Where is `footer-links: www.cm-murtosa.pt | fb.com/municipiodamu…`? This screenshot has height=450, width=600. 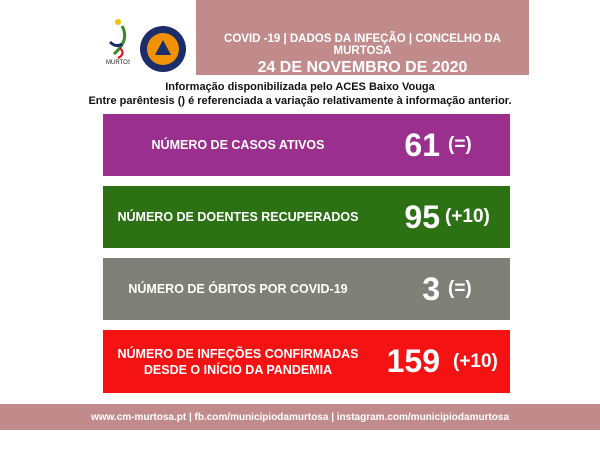
footer-links: www.cm-murtosa.pt | fb.com/municipiodamu… is located at coordinates (300, 417).